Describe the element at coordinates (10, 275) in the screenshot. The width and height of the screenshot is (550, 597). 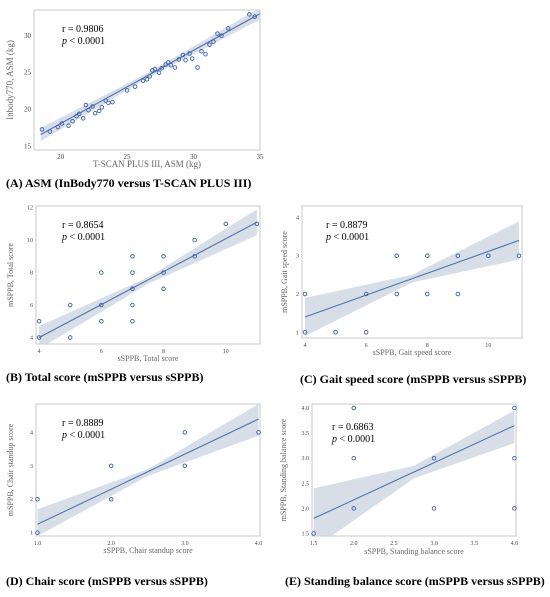
I see `y-axis-label: mSPPB, Total score` at that location.